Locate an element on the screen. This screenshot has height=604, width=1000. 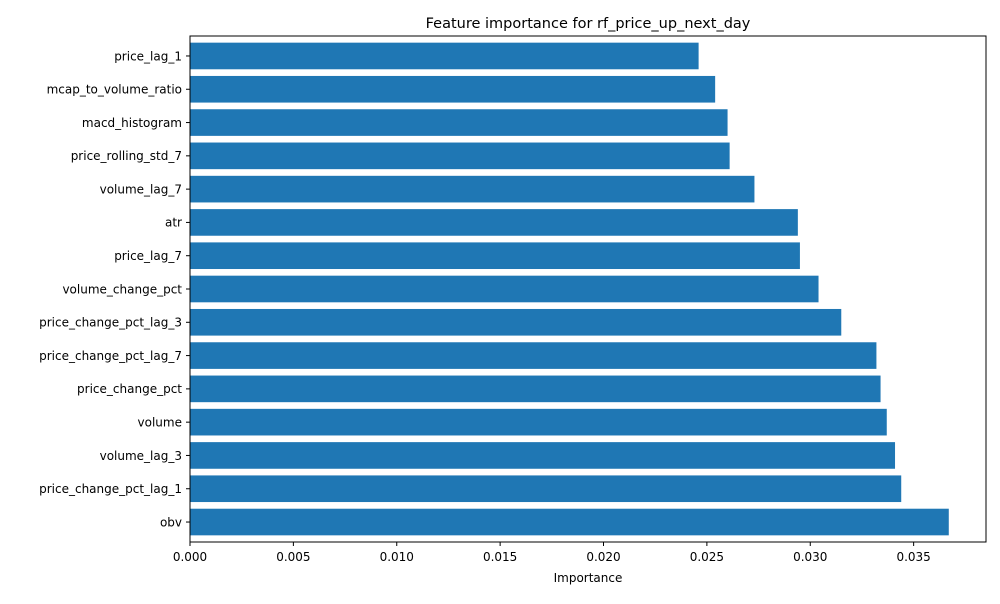
x-tick-label: 0.005 is located at coordinates (293, 557).